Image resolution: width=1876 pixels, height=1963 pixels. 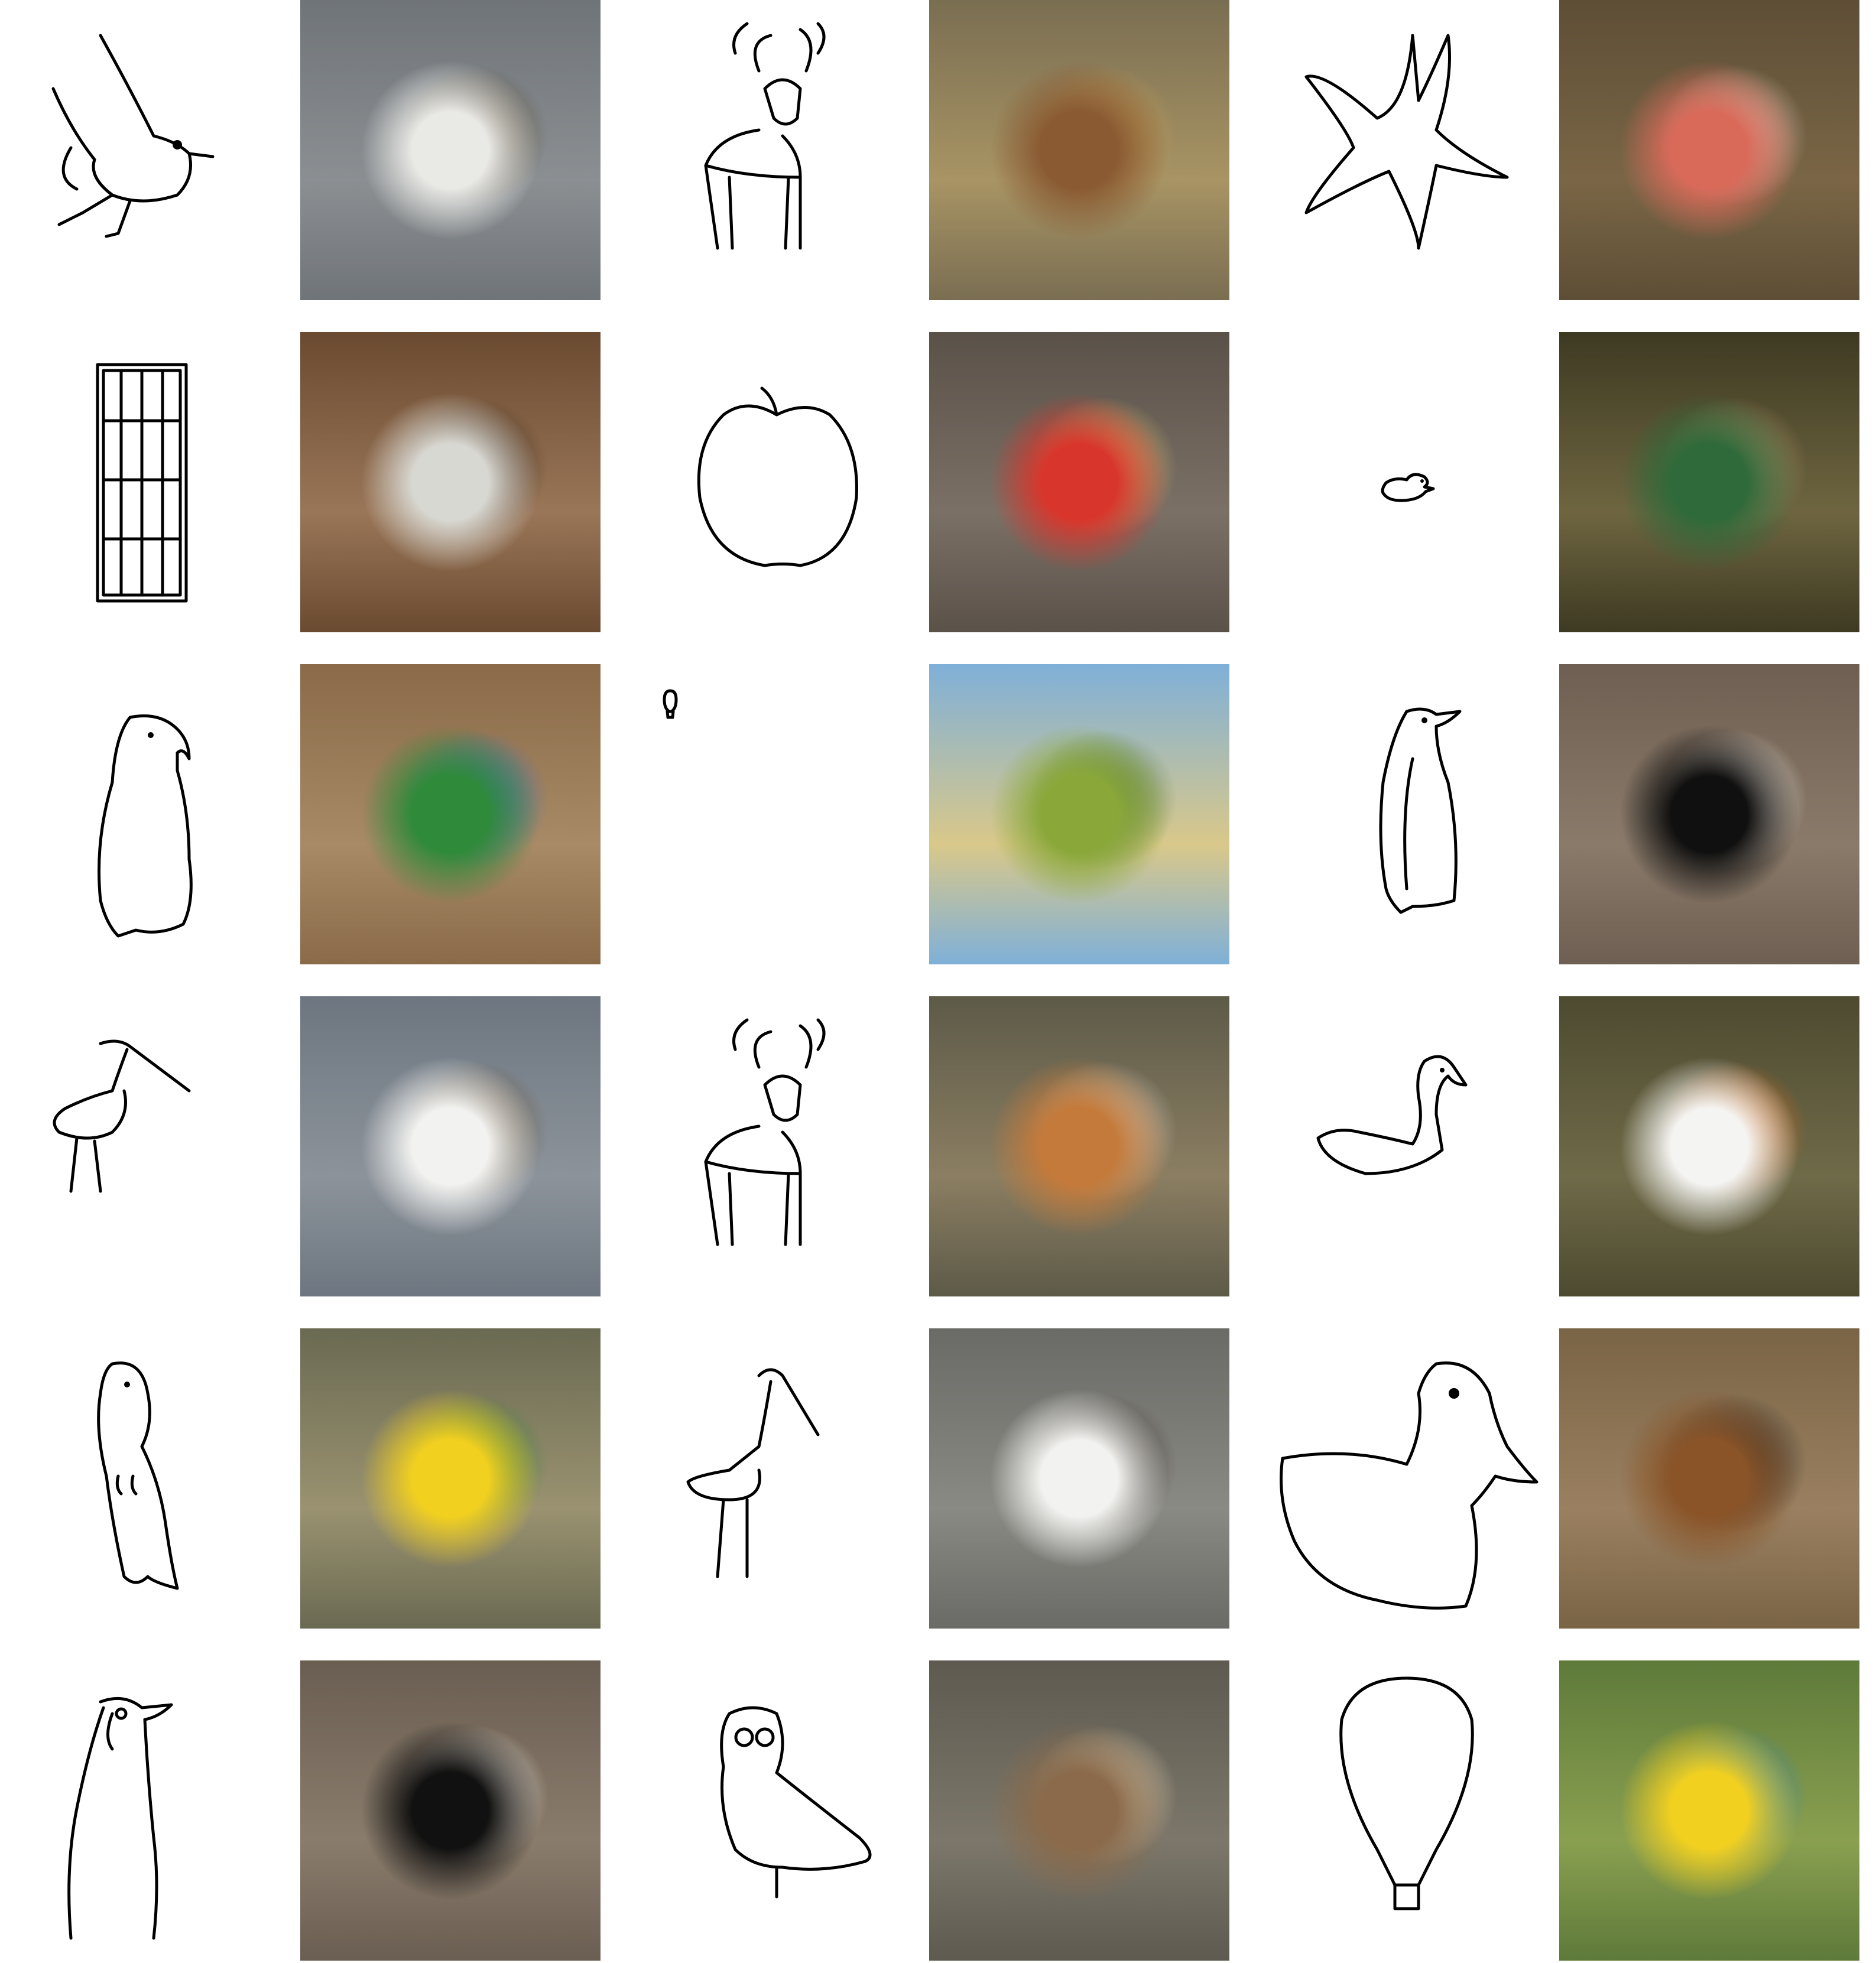 I want to click on sketch-seabird, so click(x=150, y=150).